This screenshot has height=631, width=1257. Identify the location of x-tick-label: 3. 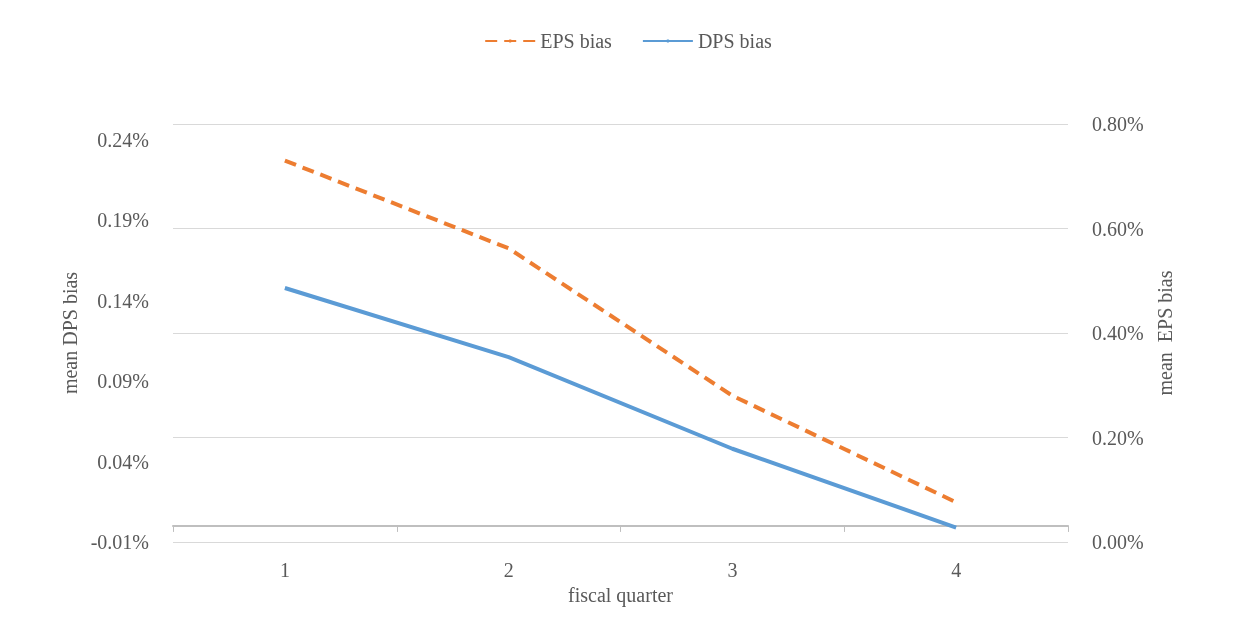
(732, 570).